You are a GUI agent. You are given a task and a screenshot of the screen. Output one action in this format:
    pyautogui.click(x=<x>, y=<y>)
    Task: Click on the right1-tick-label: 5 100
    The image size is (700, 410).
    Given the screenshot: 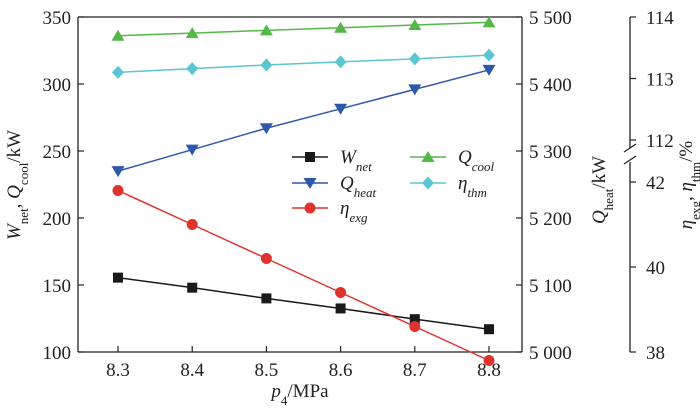 What is the action you would take?
    pyautogui.click(x=550, y=286)
    